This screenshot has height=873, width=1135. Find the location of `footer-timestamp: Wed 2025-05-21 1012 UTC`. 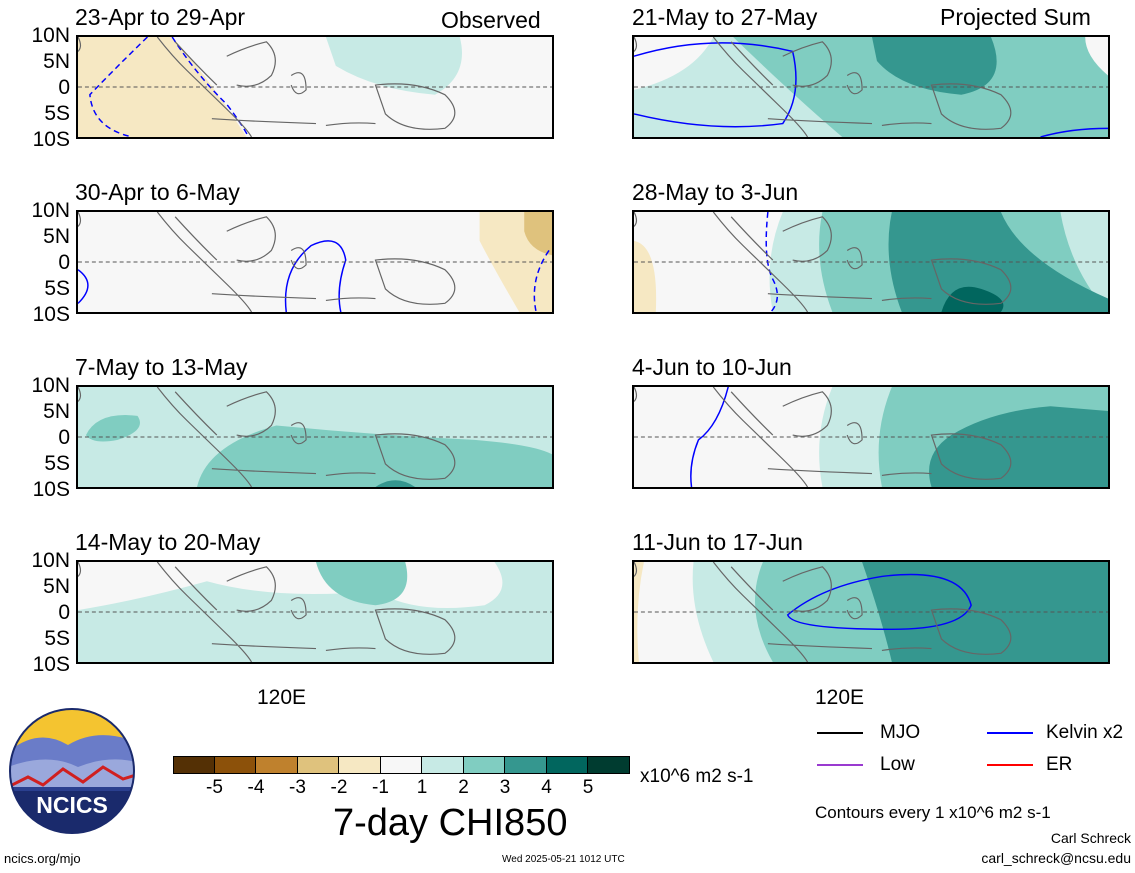

footer-timestamp: Wed 2025-05-21 1012 UTC is located at coordinates (563, 859).